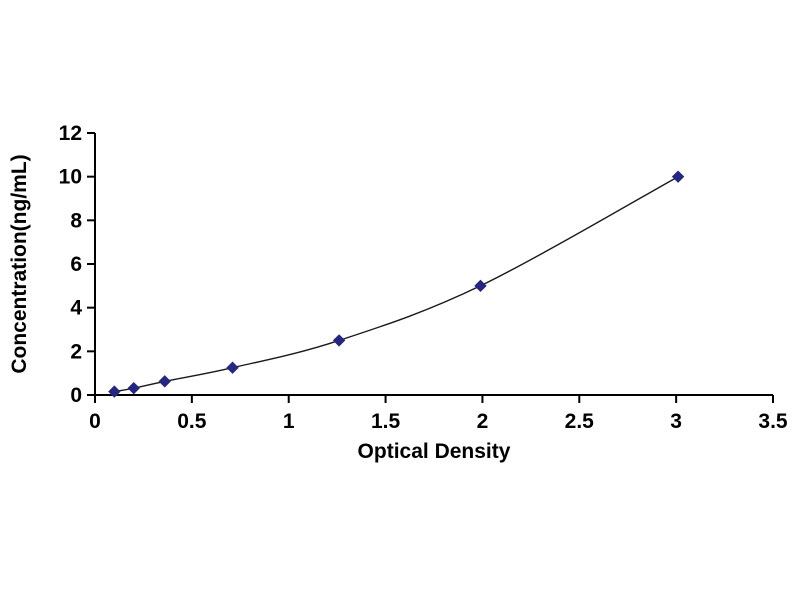 This screenshot has height=600, width=800. What do you see at coordinates (70, 133) in the screenshot?
I see `y-tick-label: 12` at bounding box center [70, 133].